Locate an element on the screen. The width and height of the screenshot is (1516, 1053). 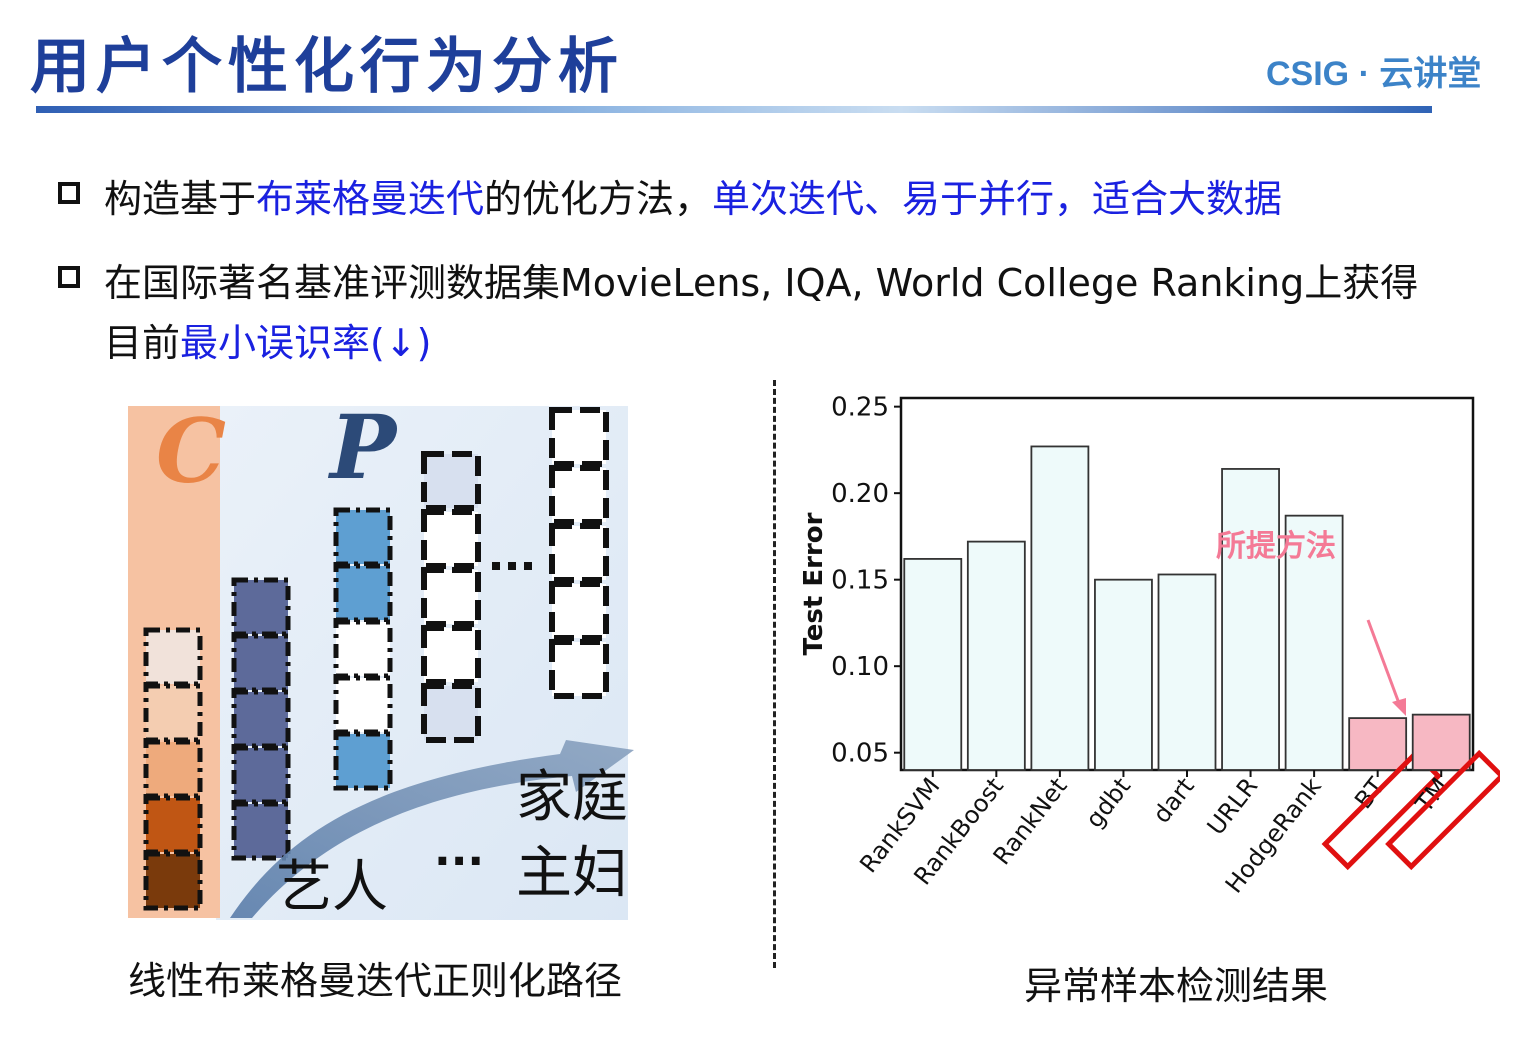
annotation-arrow-head is located at coordinates (1399, 707).